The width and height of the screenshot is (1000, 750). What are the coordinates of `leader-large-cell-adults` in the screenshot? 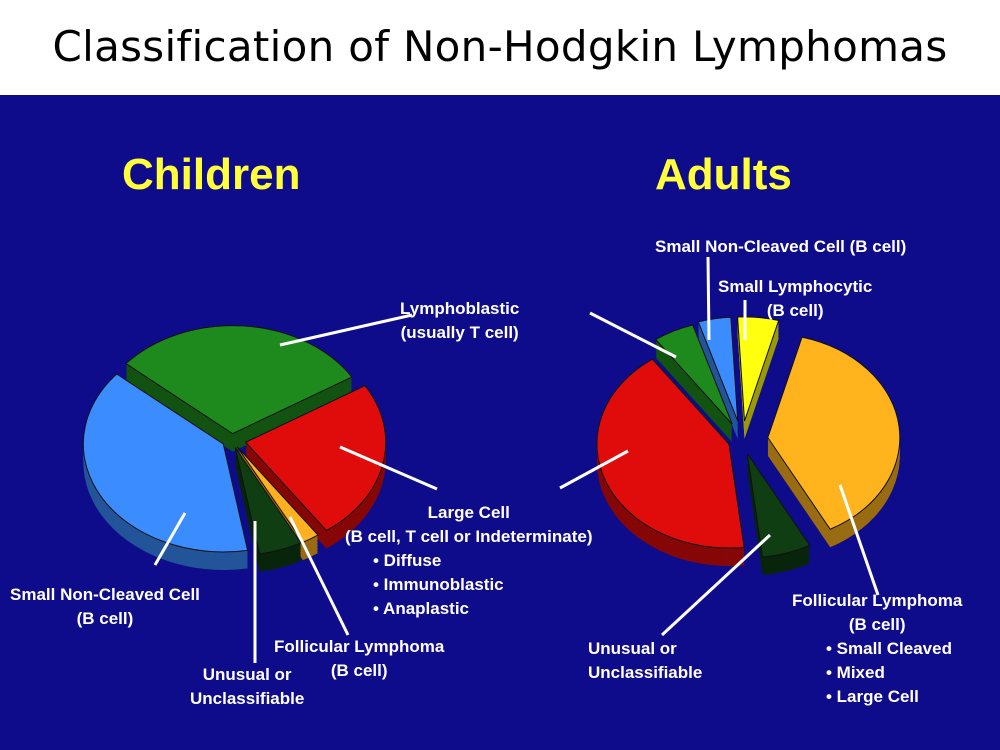 It's located at (594, 469).